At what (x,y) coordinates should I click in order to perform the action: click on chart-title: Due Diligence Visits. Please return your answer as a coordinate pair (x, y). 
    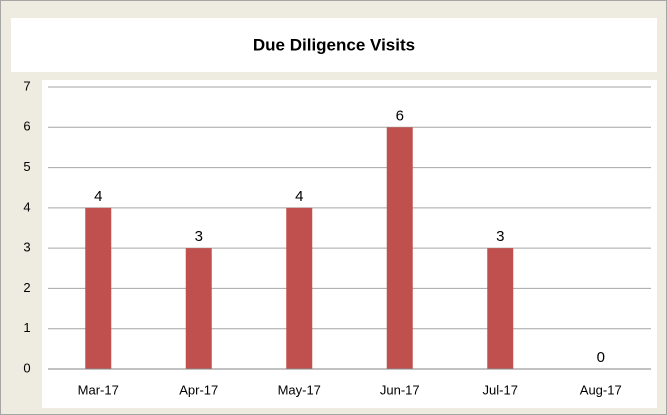
    Looking at the image, I should click on (334, 44).